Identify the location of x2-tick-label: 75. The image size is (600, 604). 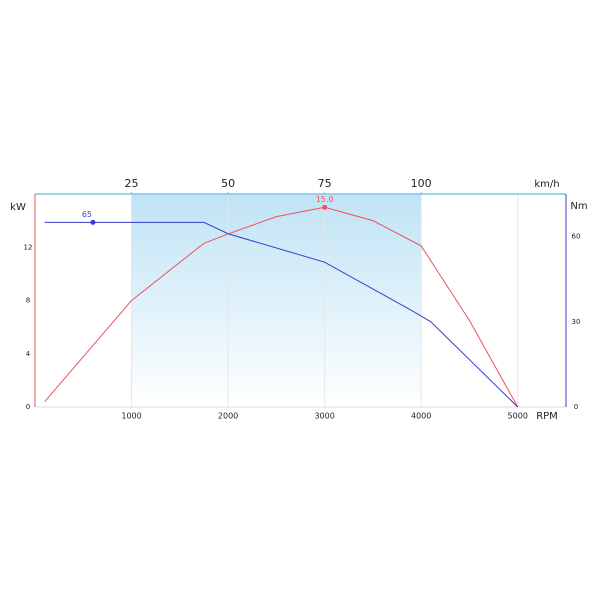
(325, 183).